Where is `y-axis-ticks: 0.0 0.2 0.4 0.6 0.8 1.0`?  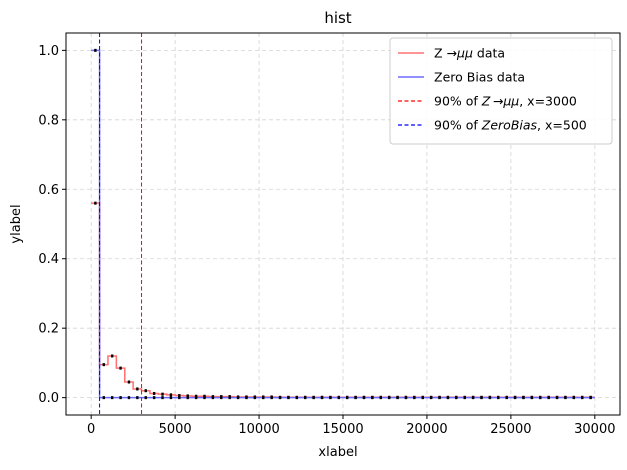
y-axis-ticks: 0.0 0.2 0.4 0.6 0.8 1.0 is located at coordinates (52, 225).